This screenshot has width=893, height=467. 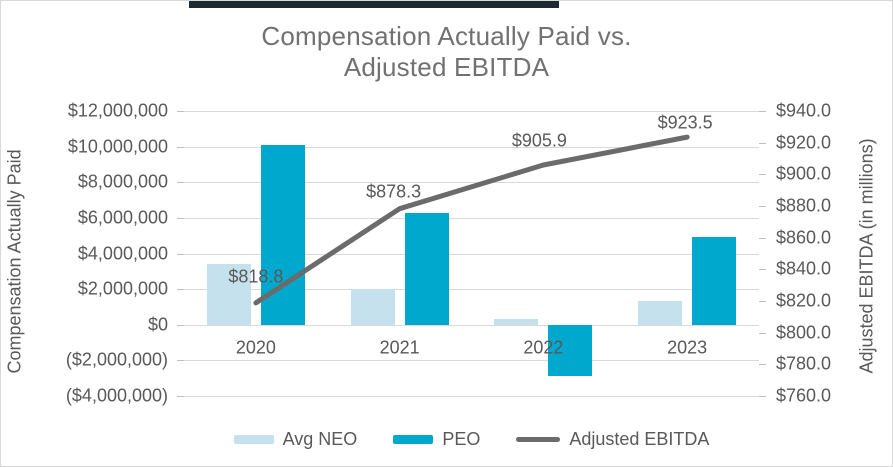 I want to click on legend-swatch-peo, so click(x=413, y=439).